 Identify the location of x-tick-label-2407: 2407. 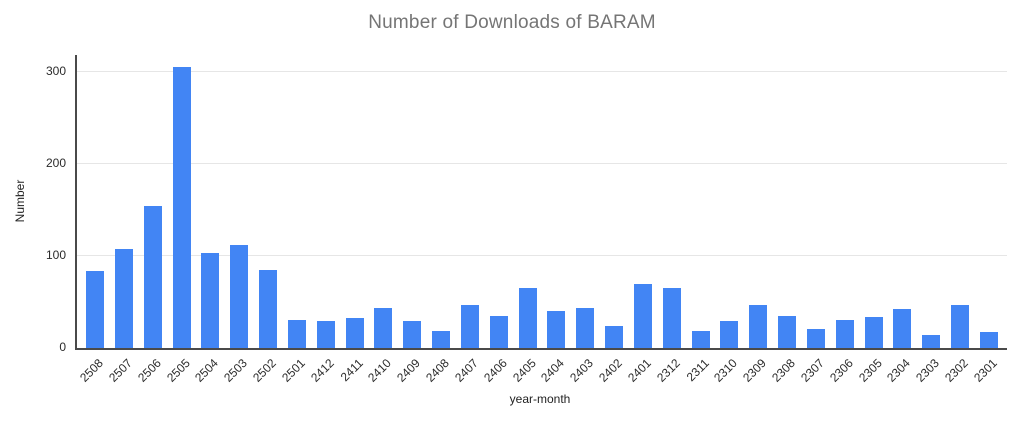
(466, 370).